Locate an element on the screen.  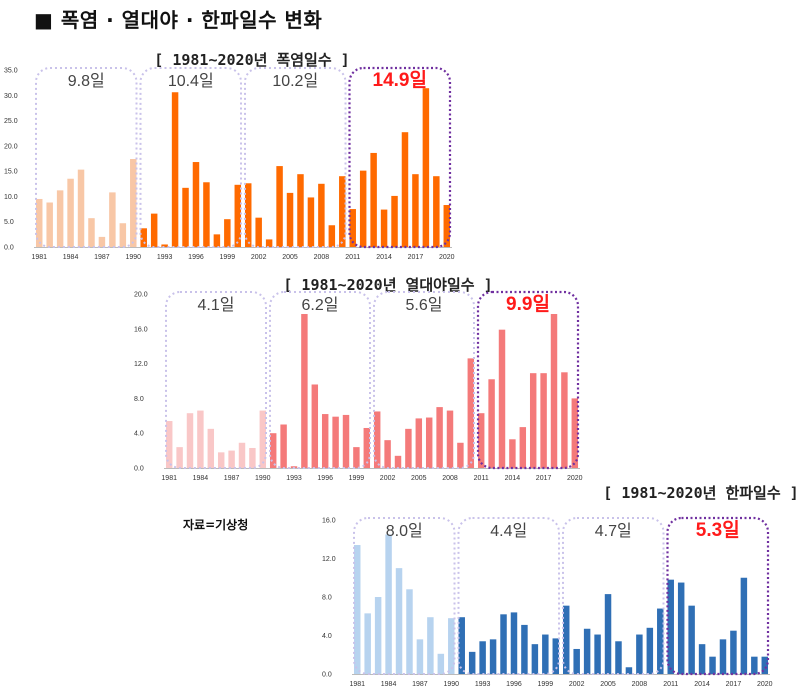
y-tick-label: 35.0 is located at coordinates (11, 71).